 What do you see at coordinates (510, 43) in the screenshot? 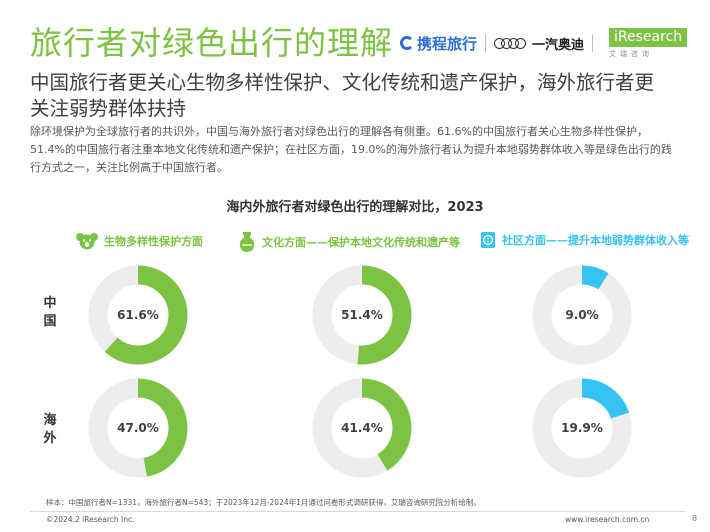
I see `audi-rings-icon` at bounding box center [510, 43].